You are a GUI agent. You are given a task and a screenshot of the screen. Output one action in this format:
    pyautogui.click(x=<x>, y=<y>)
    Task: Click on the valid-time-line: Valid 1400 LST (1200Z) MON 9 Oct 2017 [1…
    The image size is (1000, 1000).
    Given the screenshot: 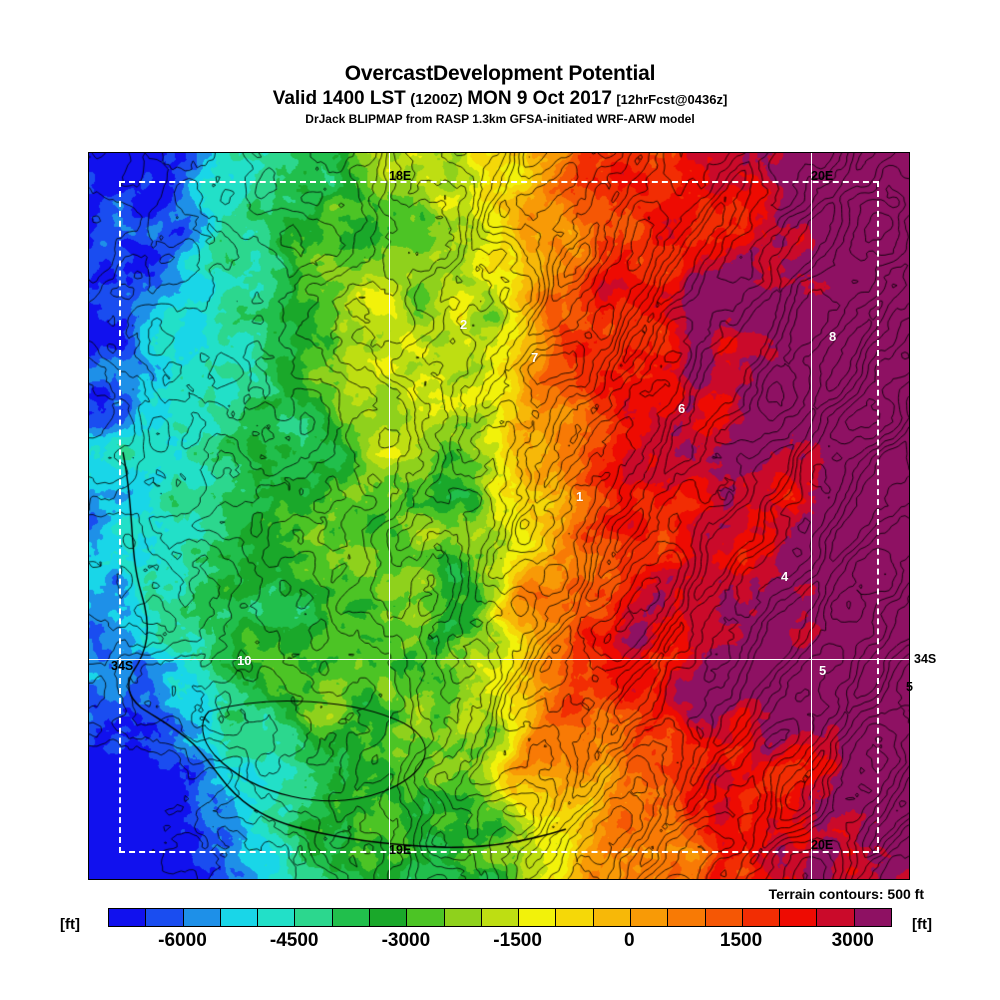 What is the action you would take?
    pyautogui.click(x=500, y=99)
    